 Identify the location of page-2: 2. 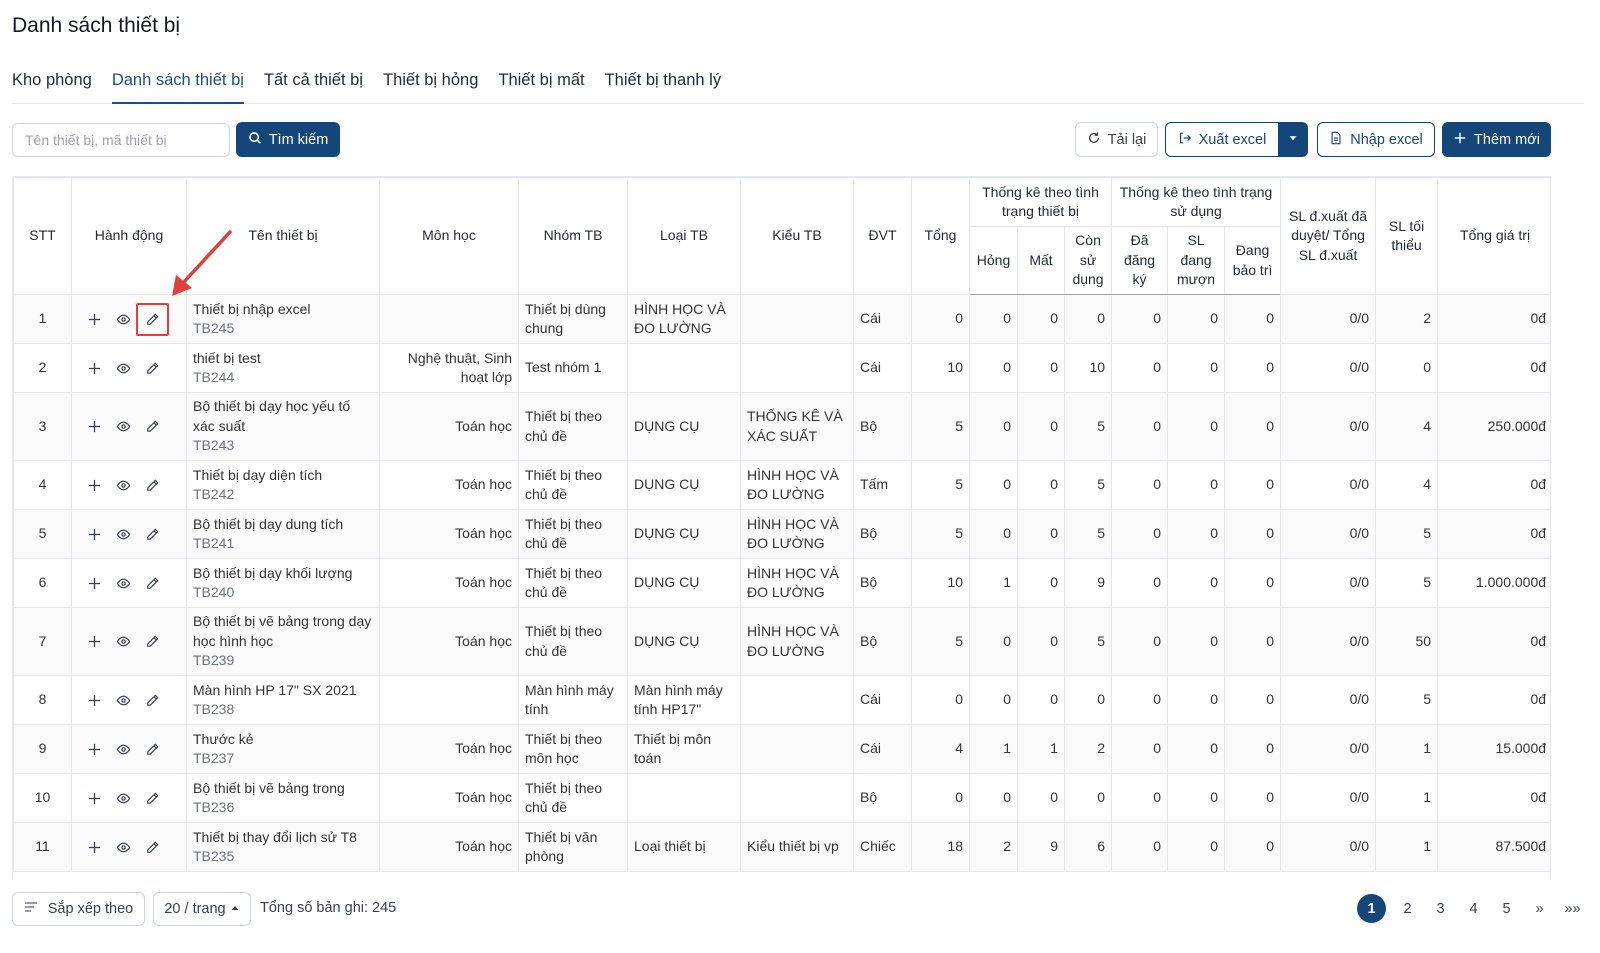
(1407, 908).